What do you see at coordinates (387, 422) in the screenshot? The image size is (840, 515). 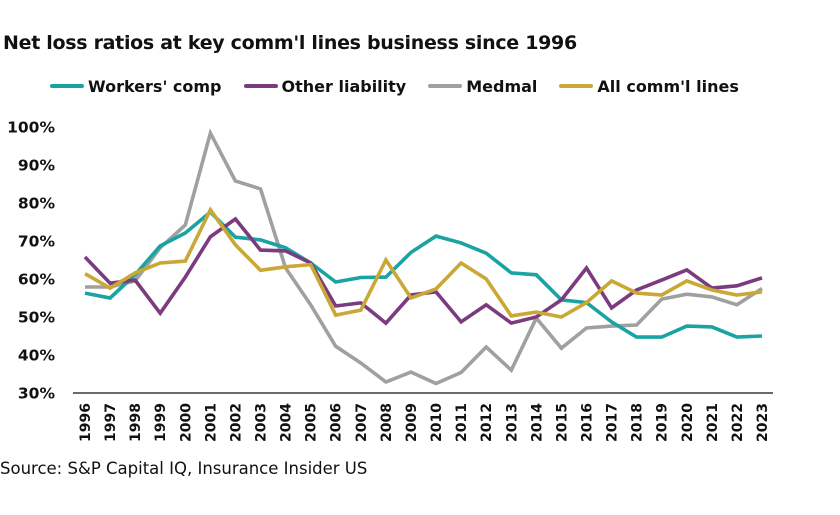 I see `x-tick-label: 2008` at bounding box center [387, 422].